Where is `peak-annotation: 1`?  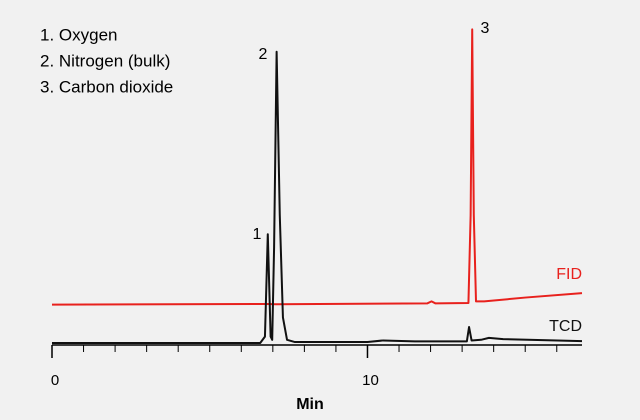 peak-annotation: 1 is located at coordinates (257, 234).